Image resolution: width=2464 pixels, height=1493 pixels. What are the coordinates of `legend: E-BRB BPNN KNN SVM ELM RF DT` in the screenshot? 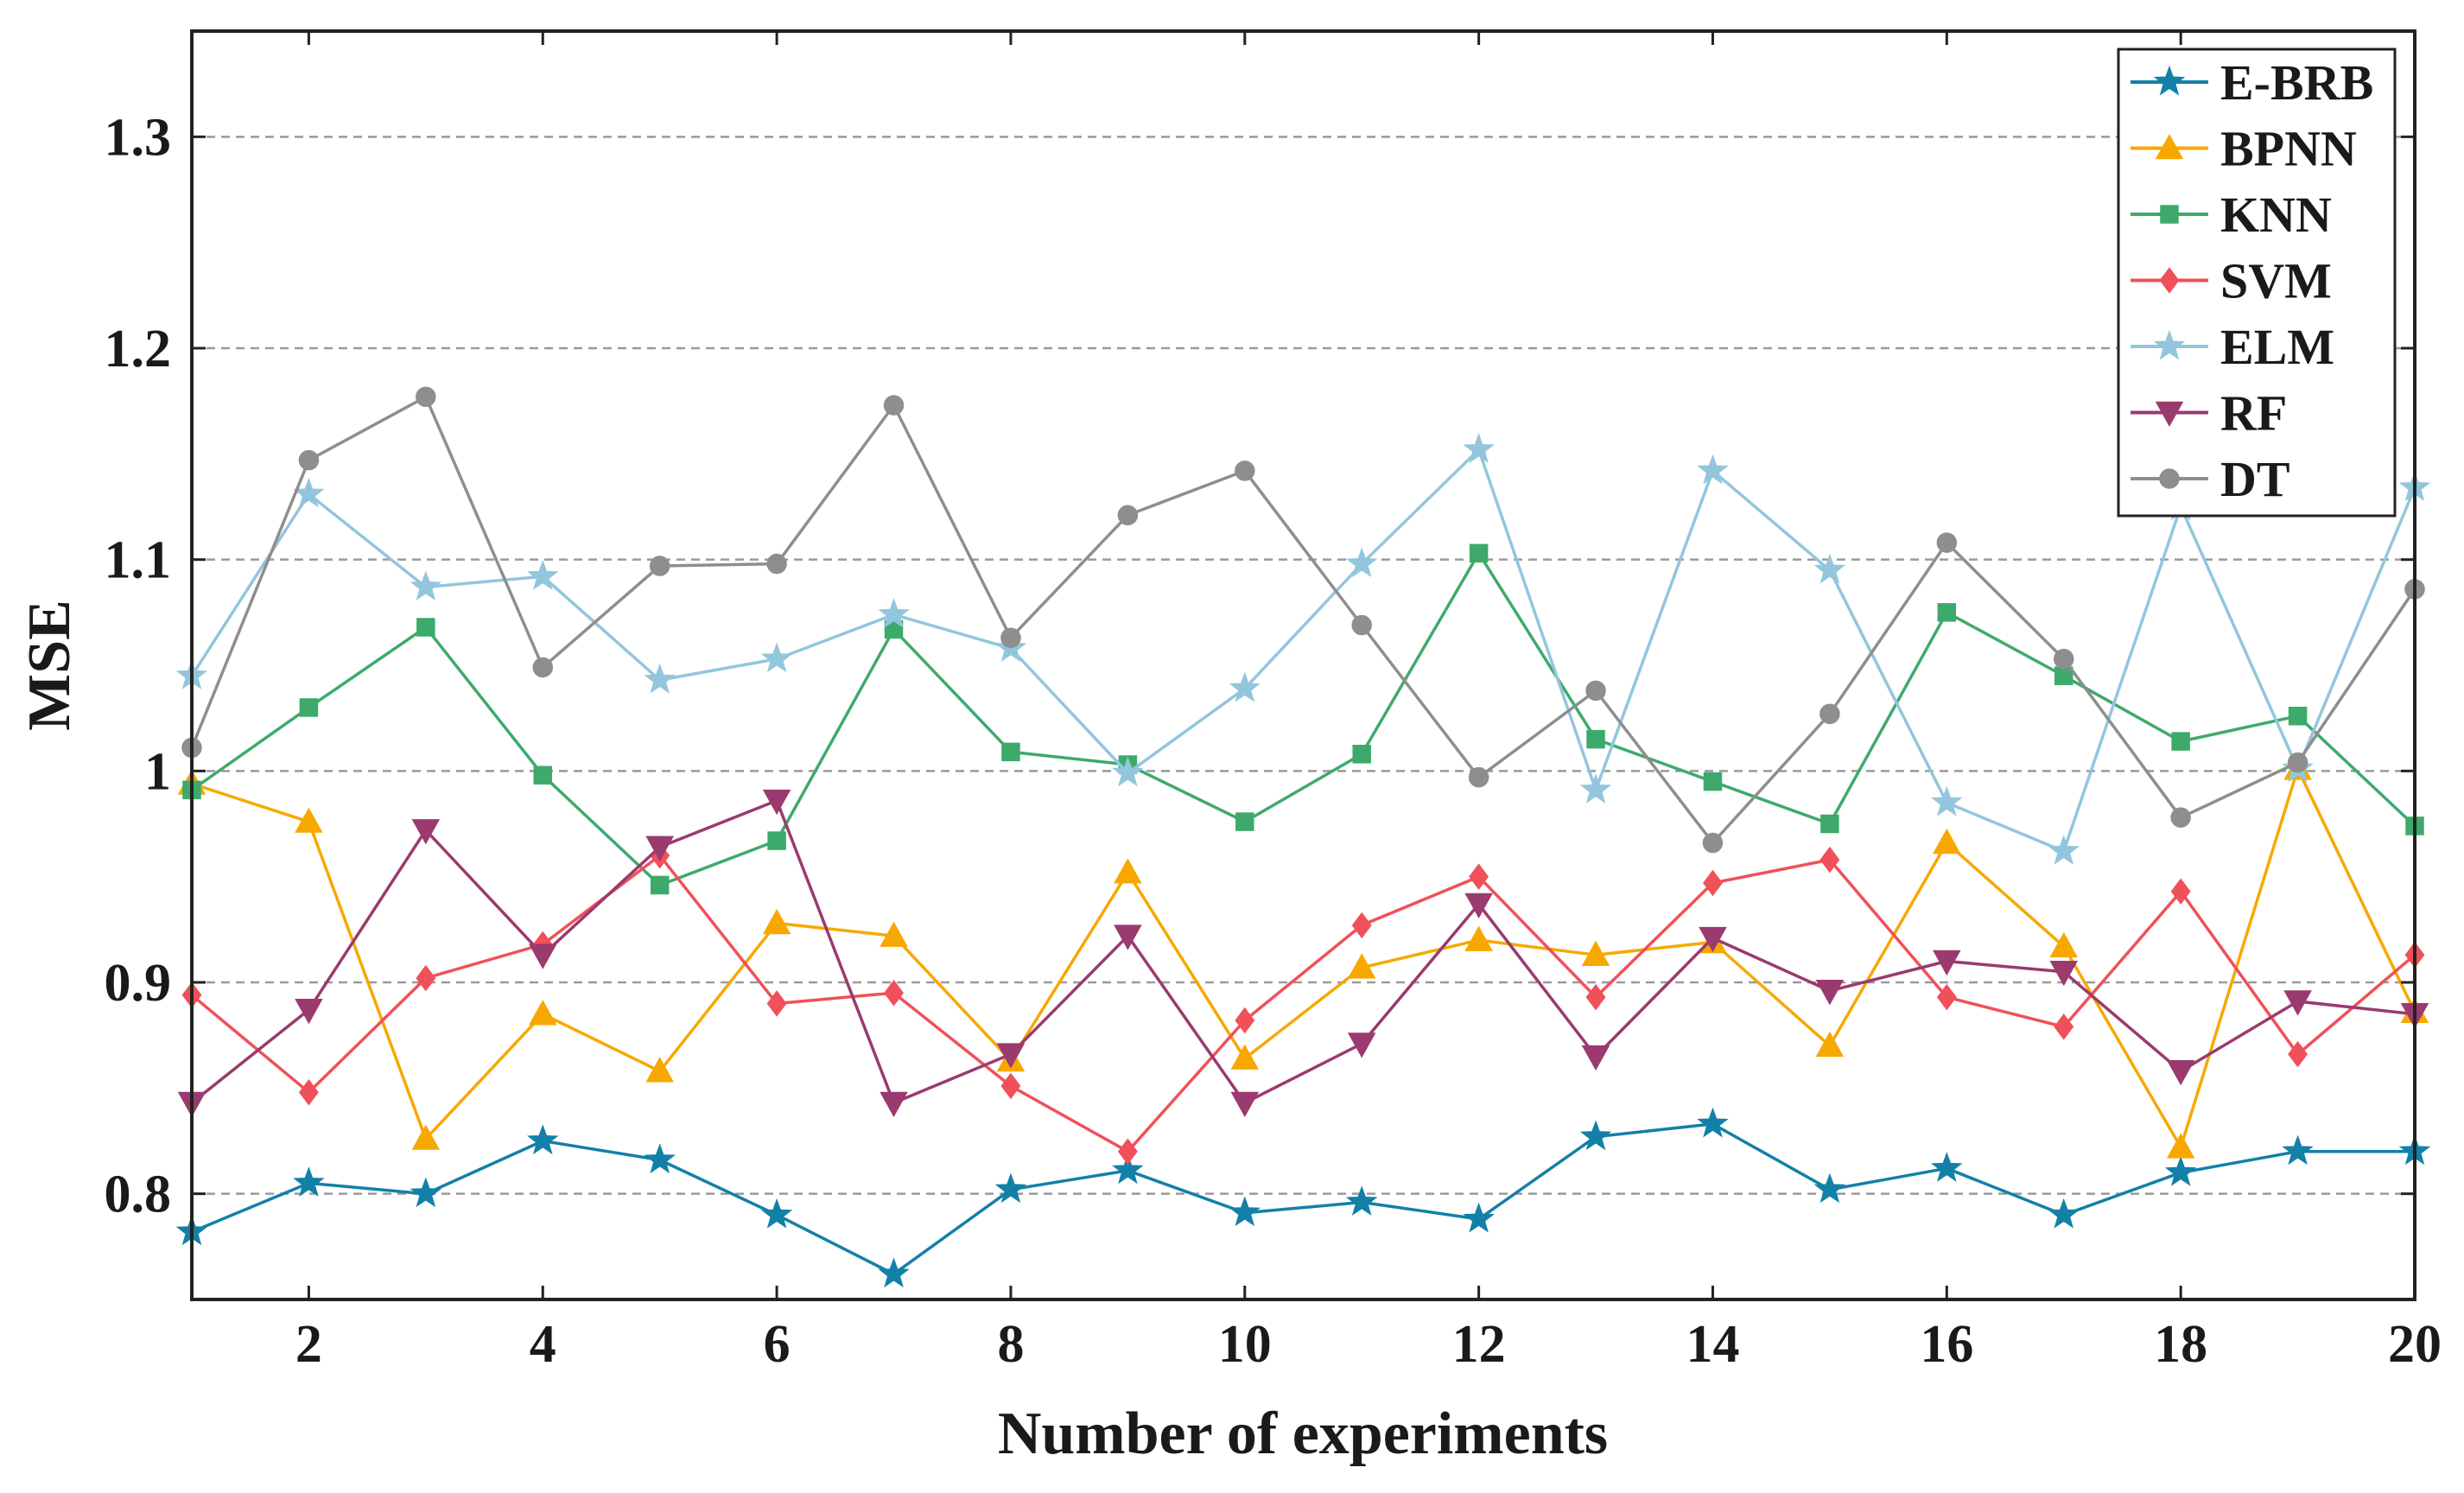 It's located at (2257, 283).